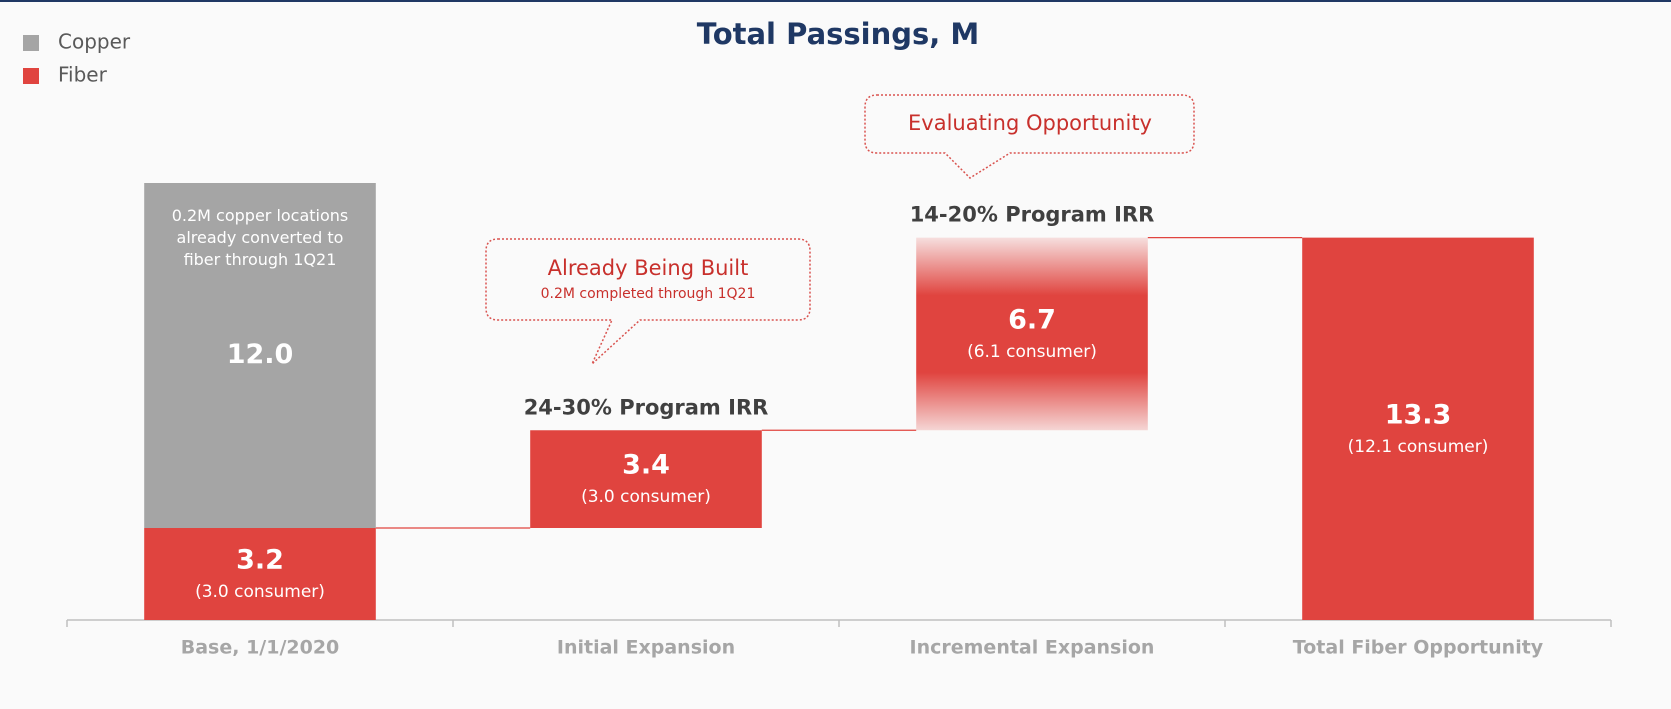  Describe the element at coordinates (1030, 123) in the screenshot. I see `callout-title: Evaluating Opportunity` at that location.